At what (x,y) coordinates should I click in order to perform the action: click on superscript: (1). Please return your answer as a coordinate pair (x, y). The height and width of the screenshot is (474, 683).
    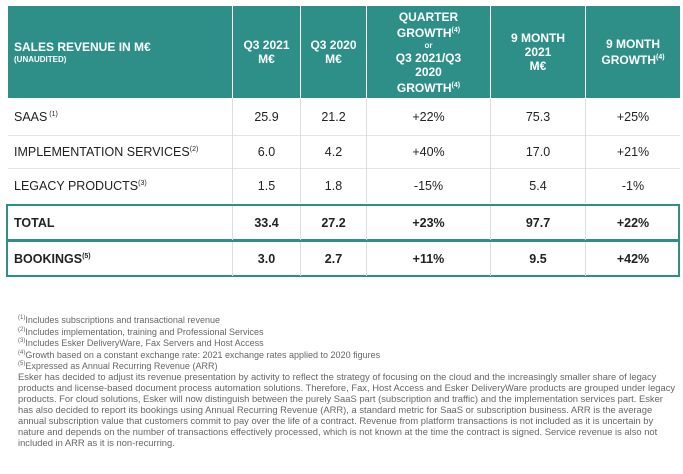
    Looking at the image, I should click on (22, 318).